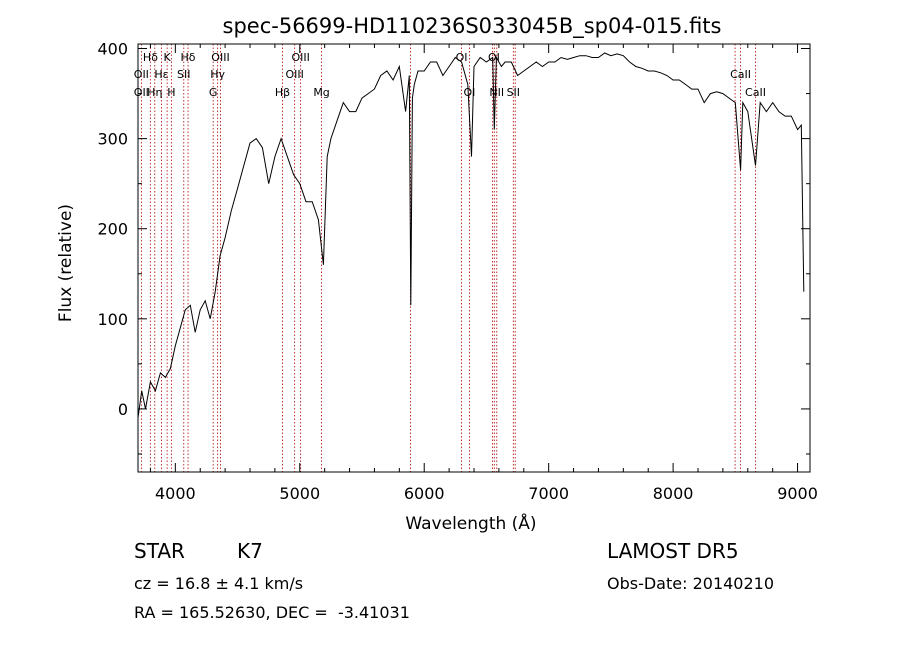 This screenshot has width=900, height=649. Describe the element at coordinates (112, 319) in the screenshot. I see `y-tick-label: 100` at that location.